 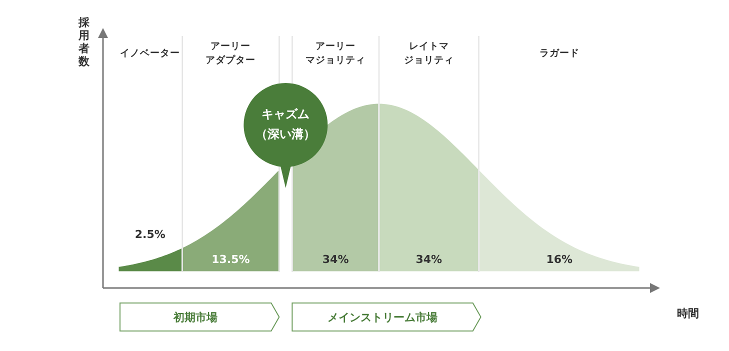 What do you see at coordinates (286, 124) in the screenshot?
I see `annotation: キャズム（深い溝）` at bounding box center [286, 124].